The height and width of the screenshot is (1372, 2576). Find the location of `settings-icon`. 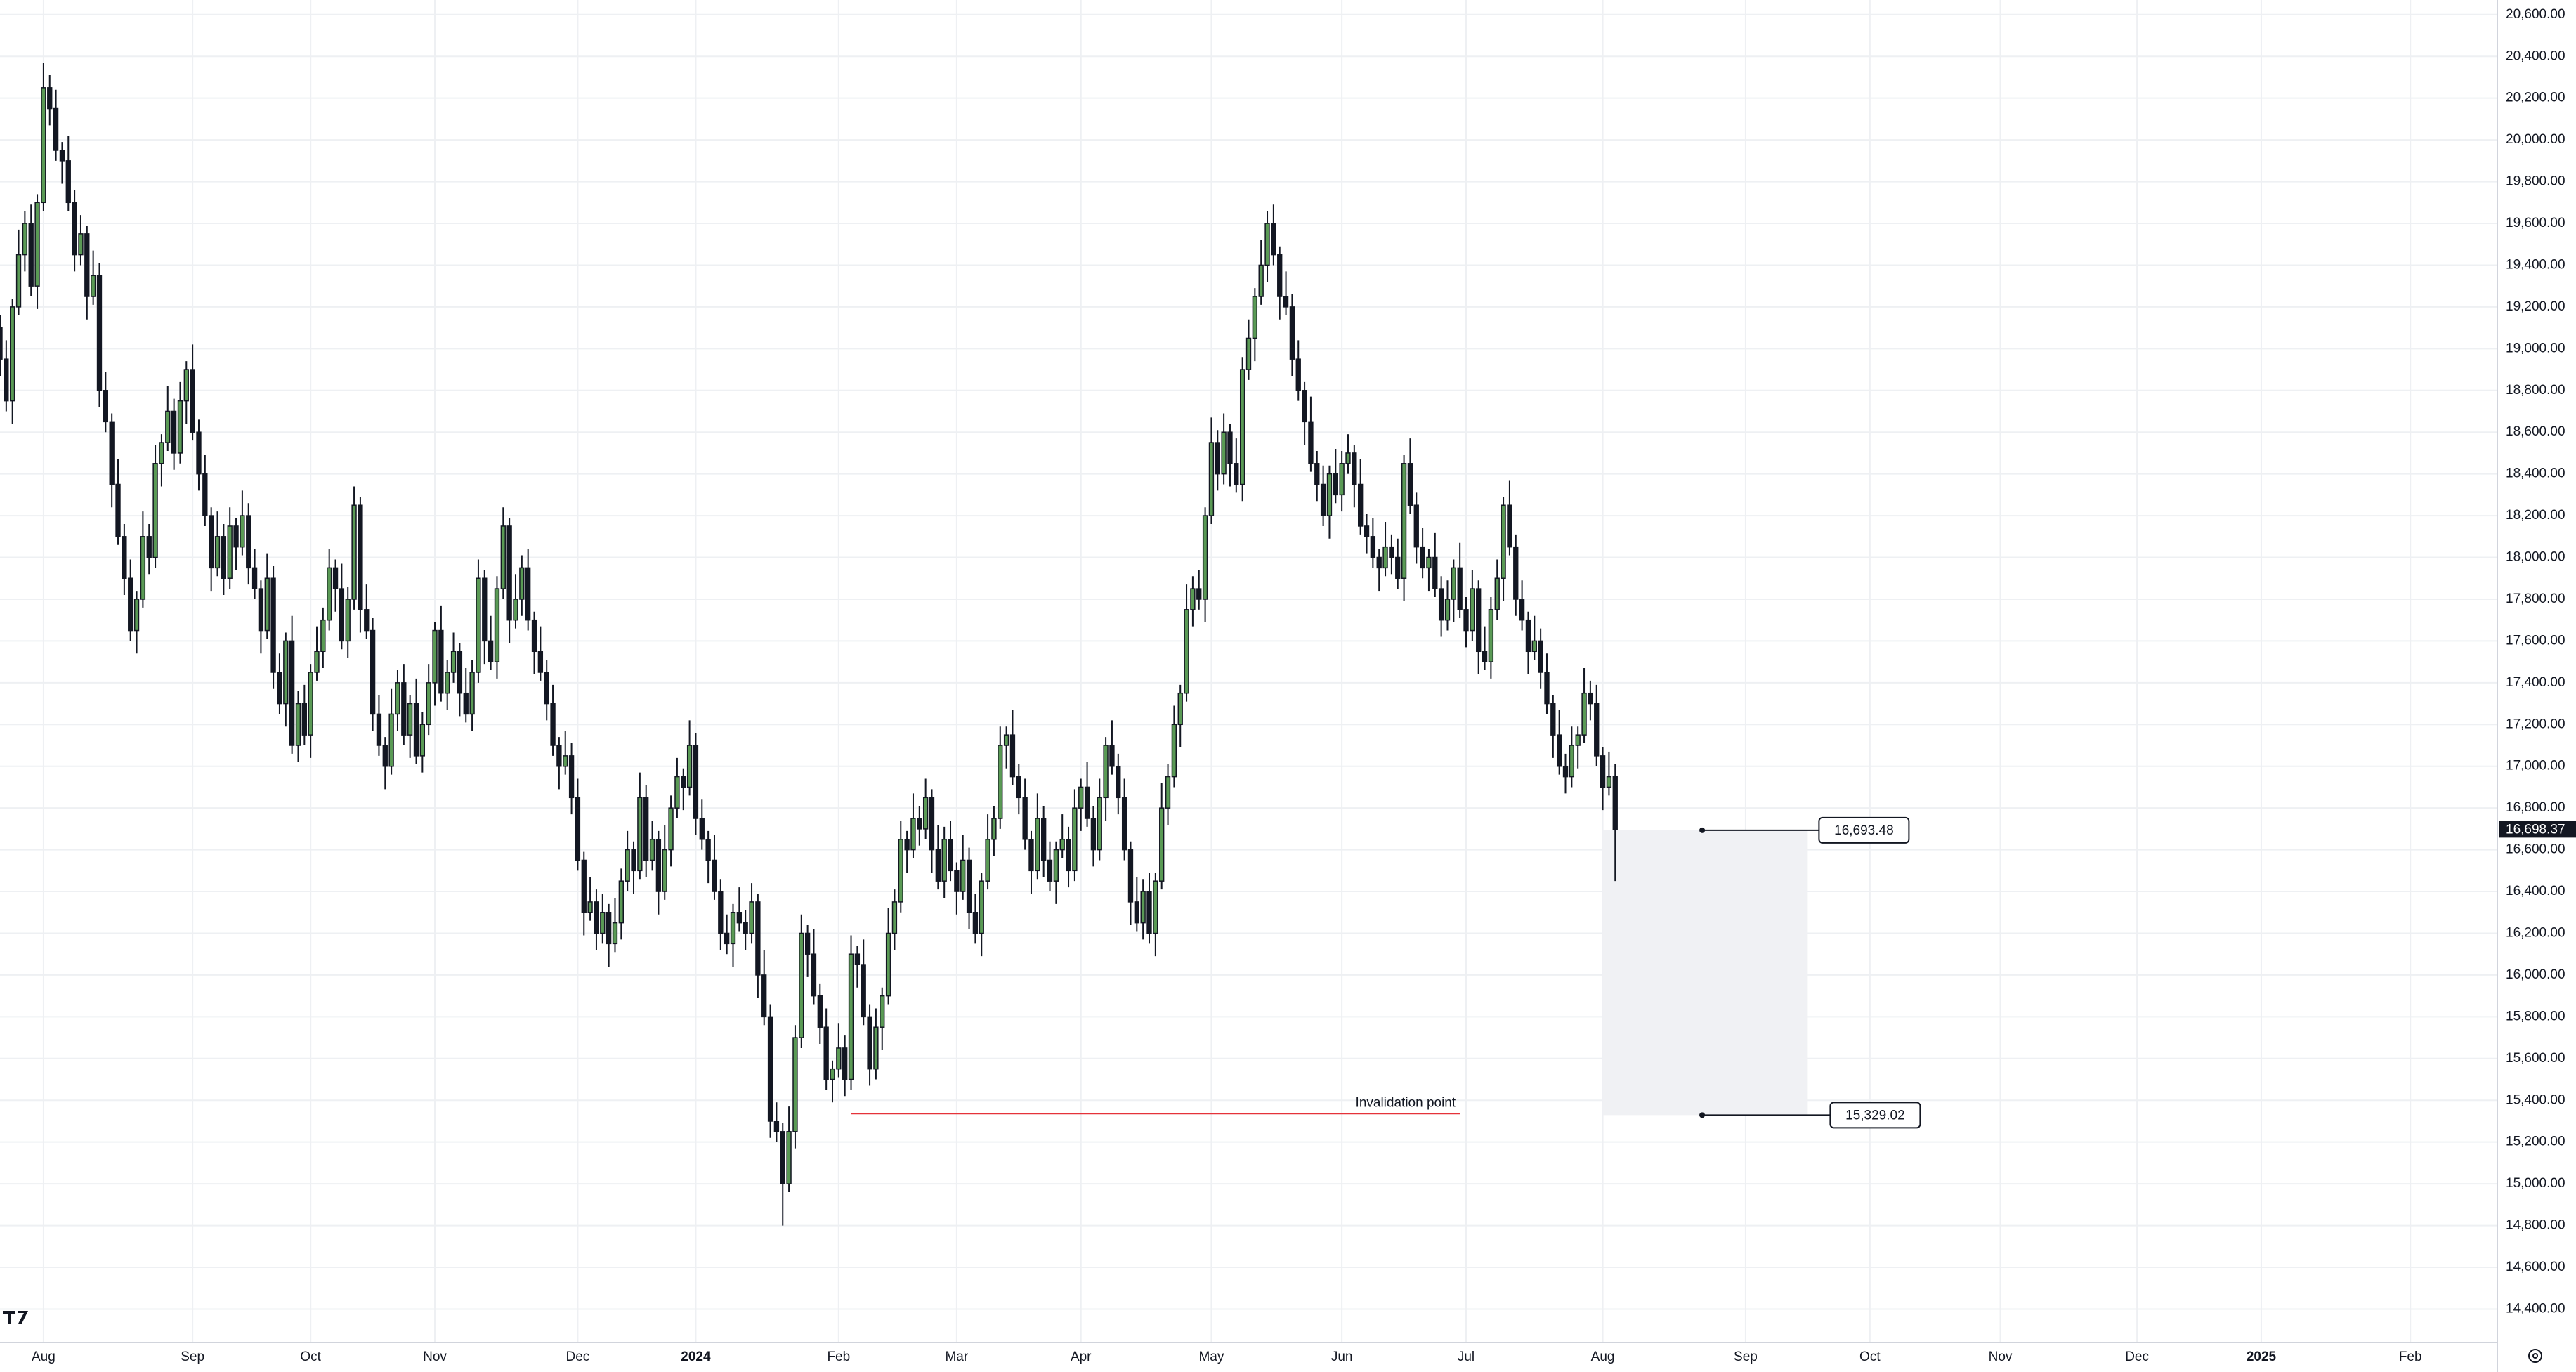

settings-icon is located at coordinates (2535, 1356).